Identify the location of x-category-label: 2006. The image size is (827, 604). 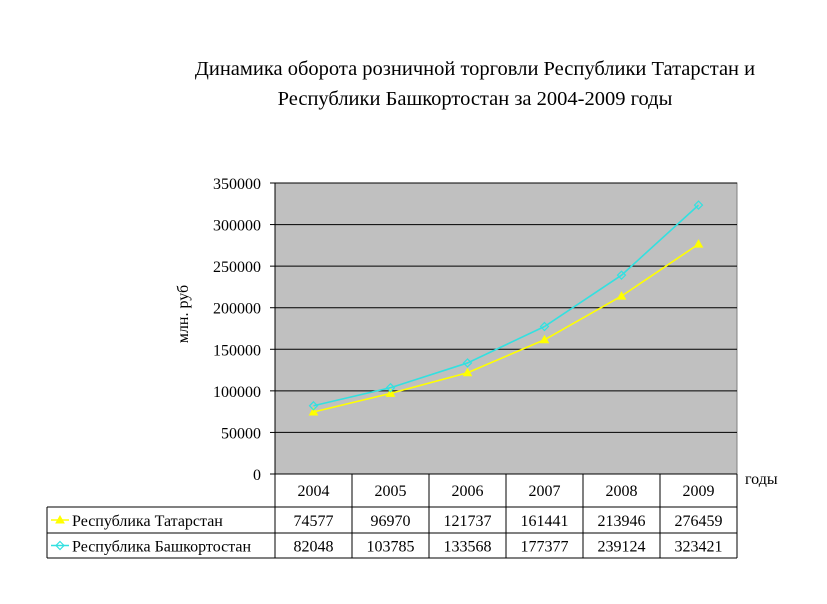
(468, 491).